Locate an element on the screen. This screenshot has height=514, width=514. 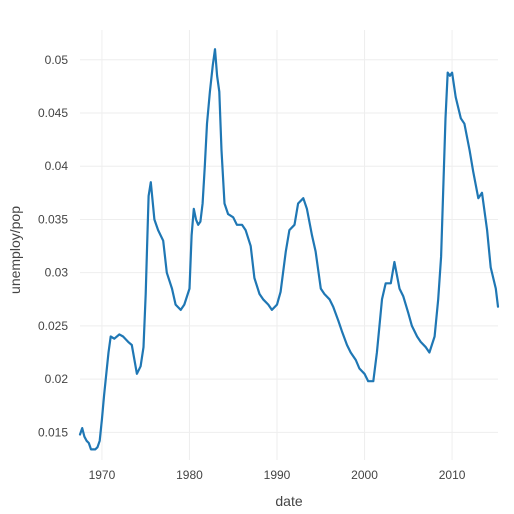
y-tick-label: 0.035 is located at coordinates (53, 219).